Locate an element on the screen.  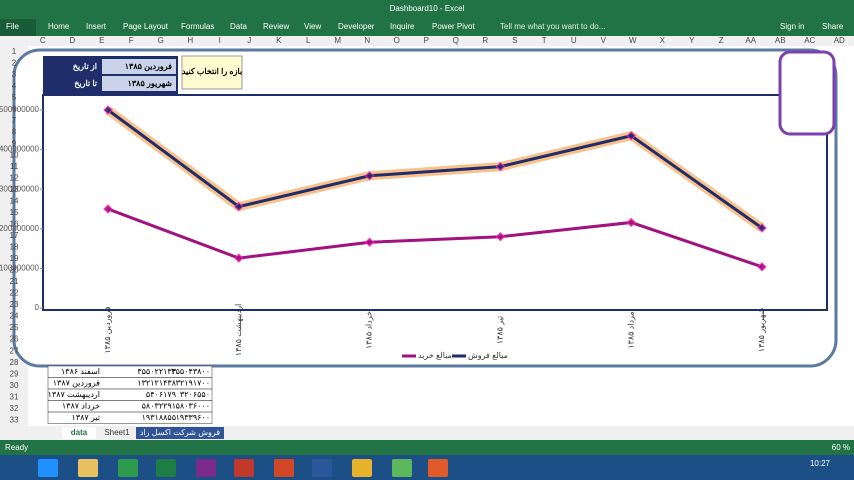
y-tick-label: 300000000 is located at coordinates (20, 188).